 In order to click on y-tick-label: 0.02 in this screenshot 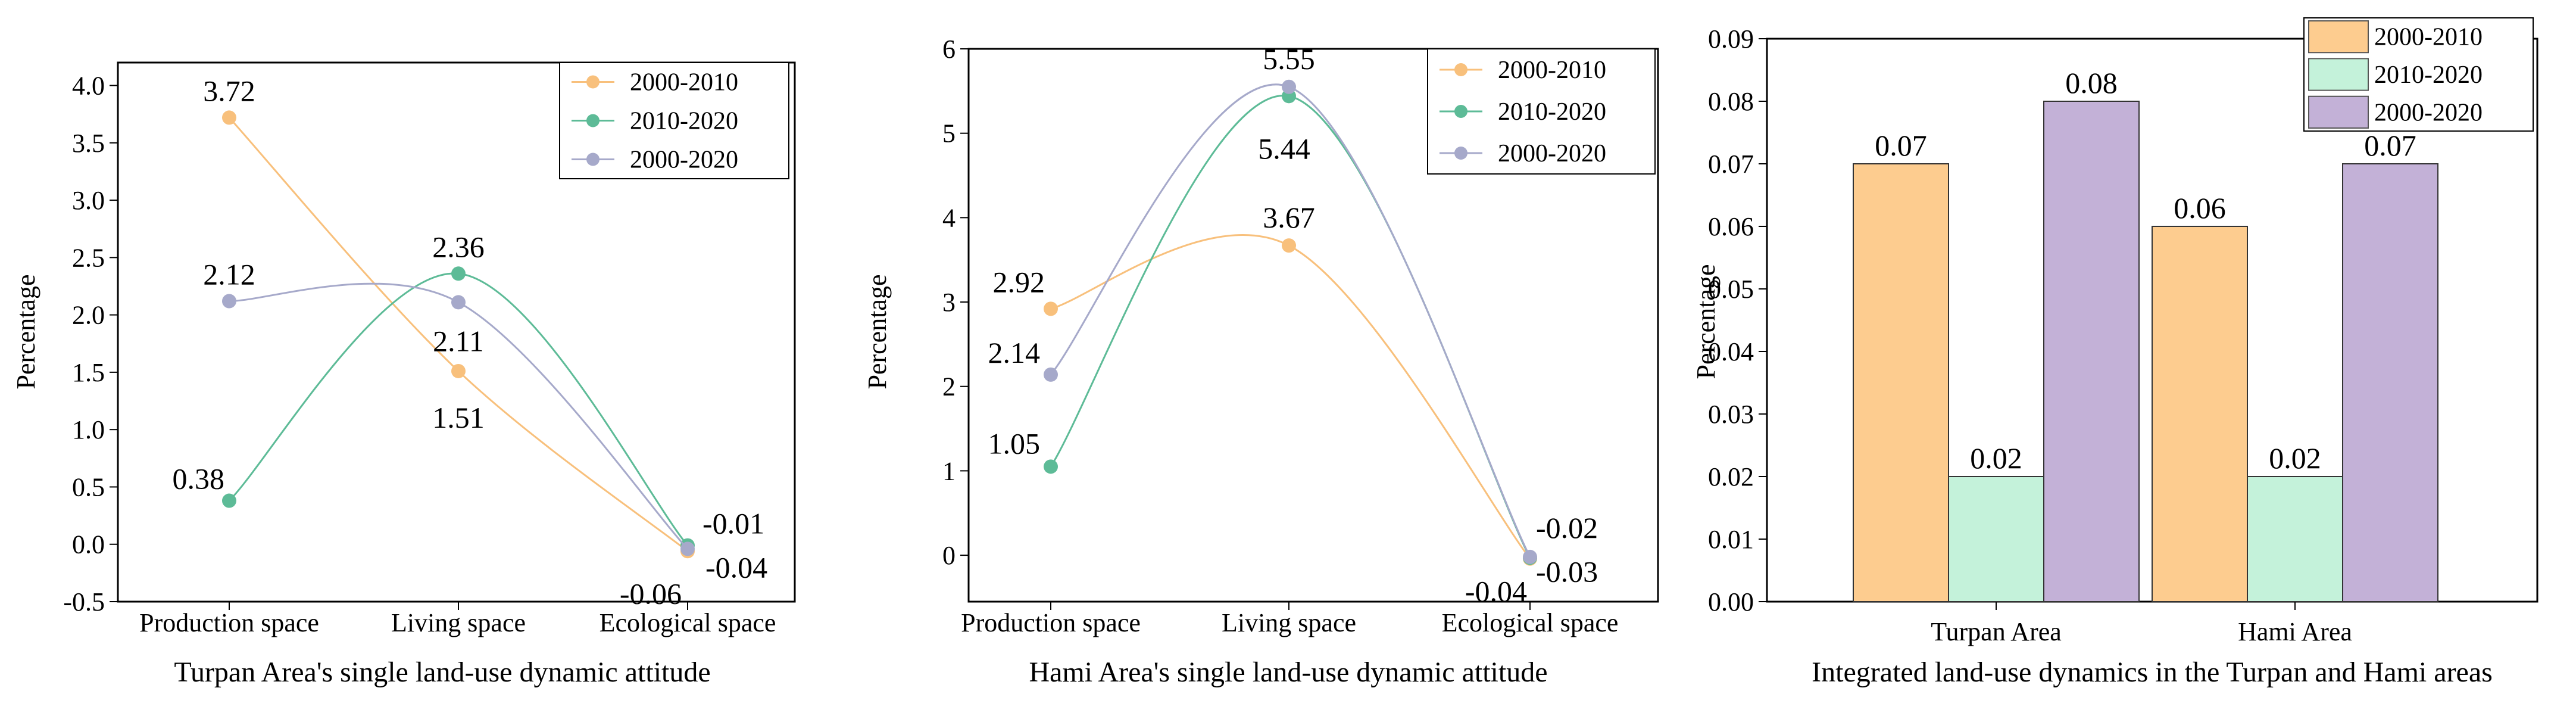, I will do `click(1731, 476)`.